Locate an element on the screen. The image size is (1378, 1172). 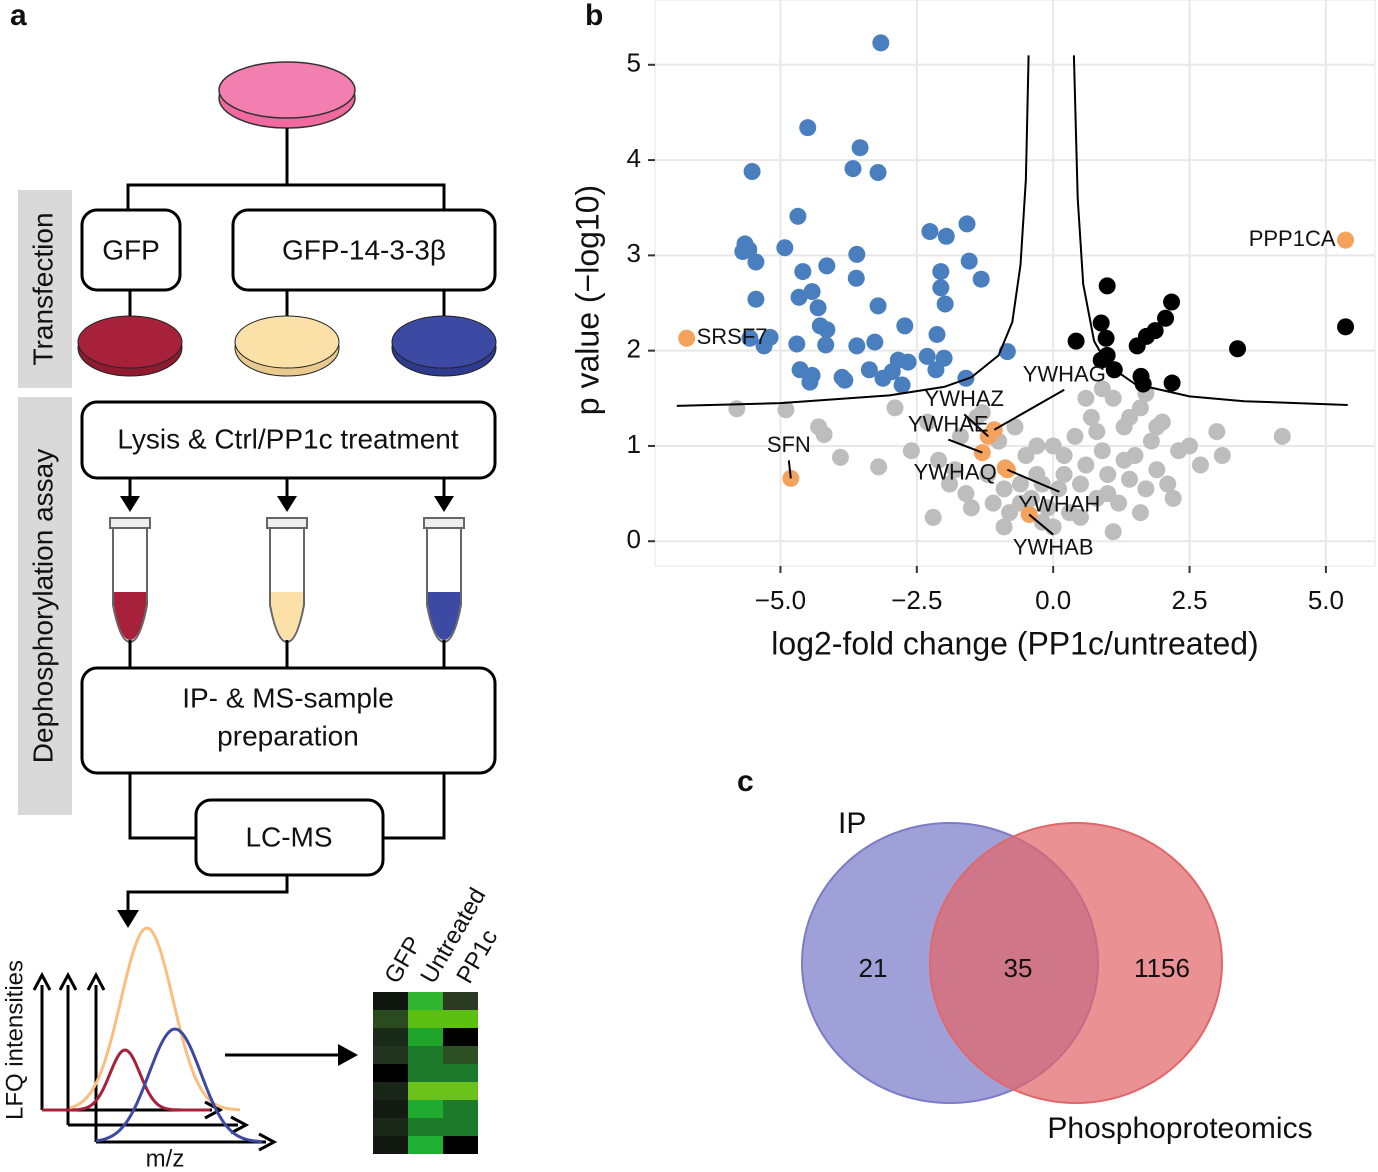
region-count: 35 is located at coordinates (1018, 968).